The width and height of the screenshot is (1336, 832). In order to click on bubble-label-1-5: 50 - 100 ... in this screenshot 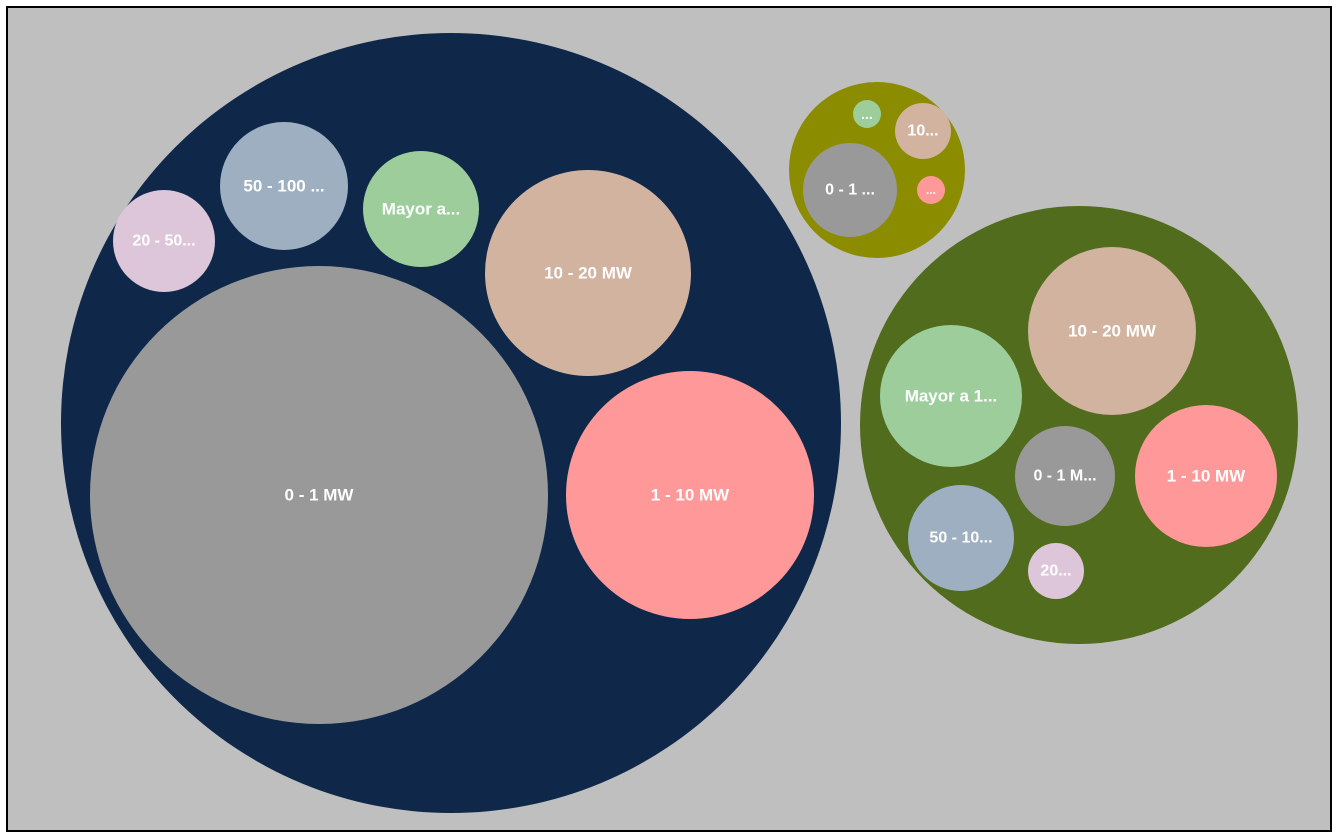, I will do `click(283, 186)`.